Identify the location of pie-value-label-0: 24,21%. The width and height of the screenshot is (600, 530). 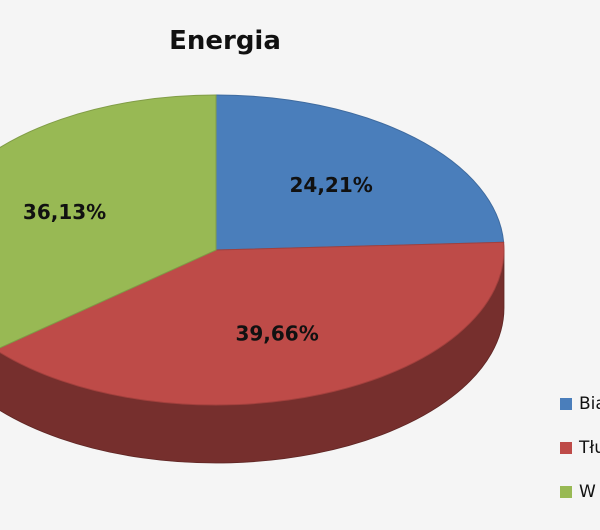
(330, 185).